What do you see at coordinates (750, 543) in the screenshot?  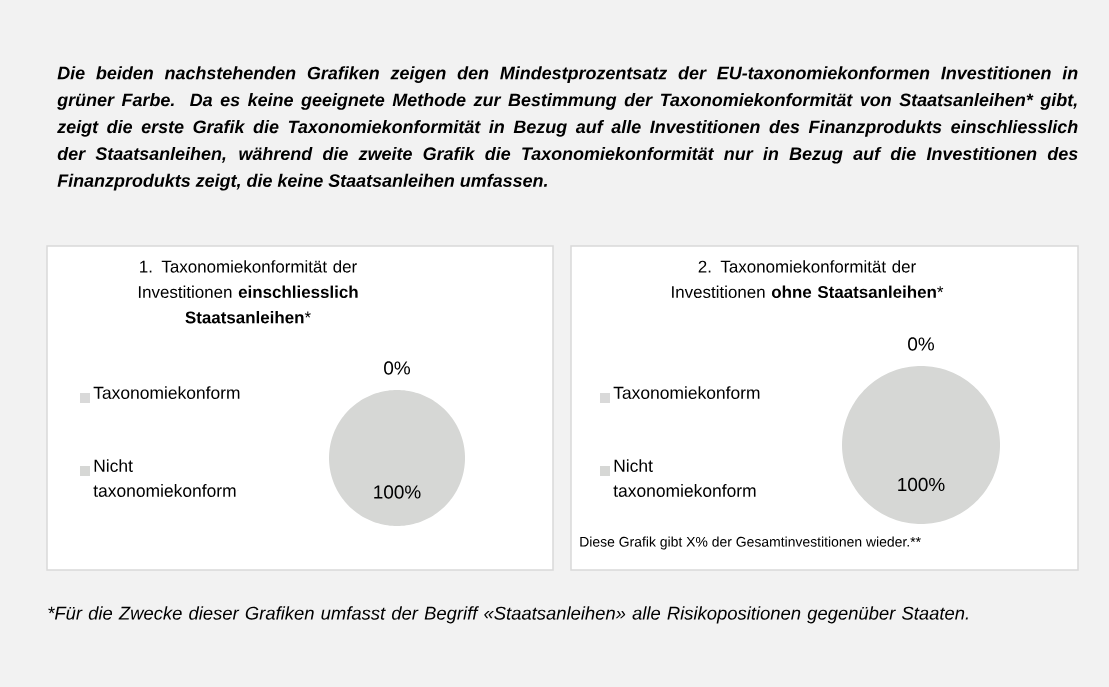 I see `text: Diese Grafik gibt X% der Gesamtinvestitionen wieder.**` at bounding box center [750, 543].